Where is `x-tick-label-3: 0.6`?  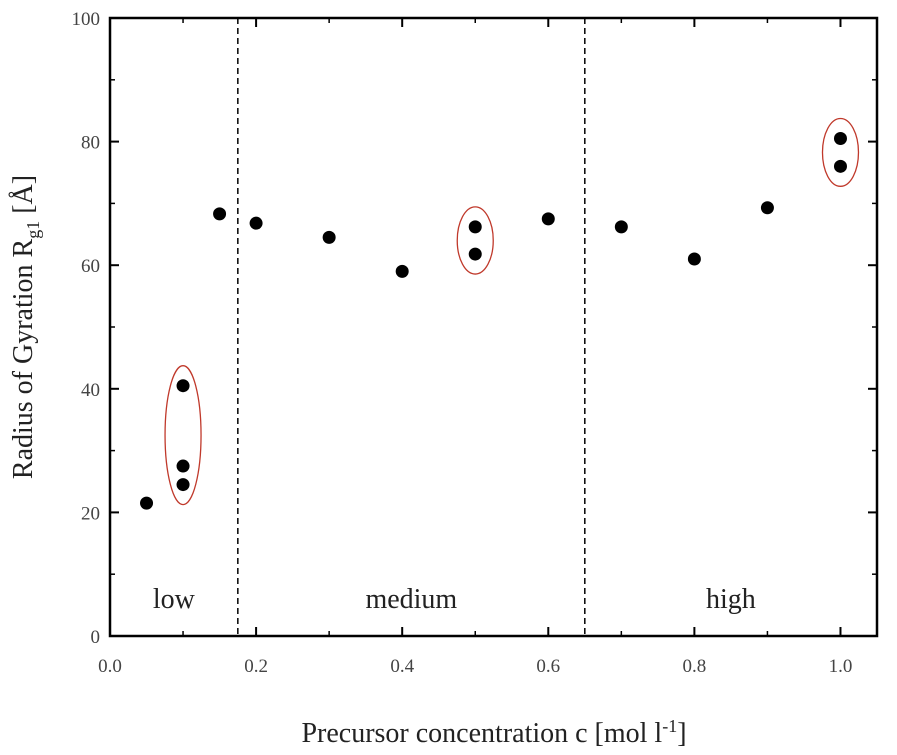 x-tick-label-3: 0.6 is located at coordinates (548, 666).